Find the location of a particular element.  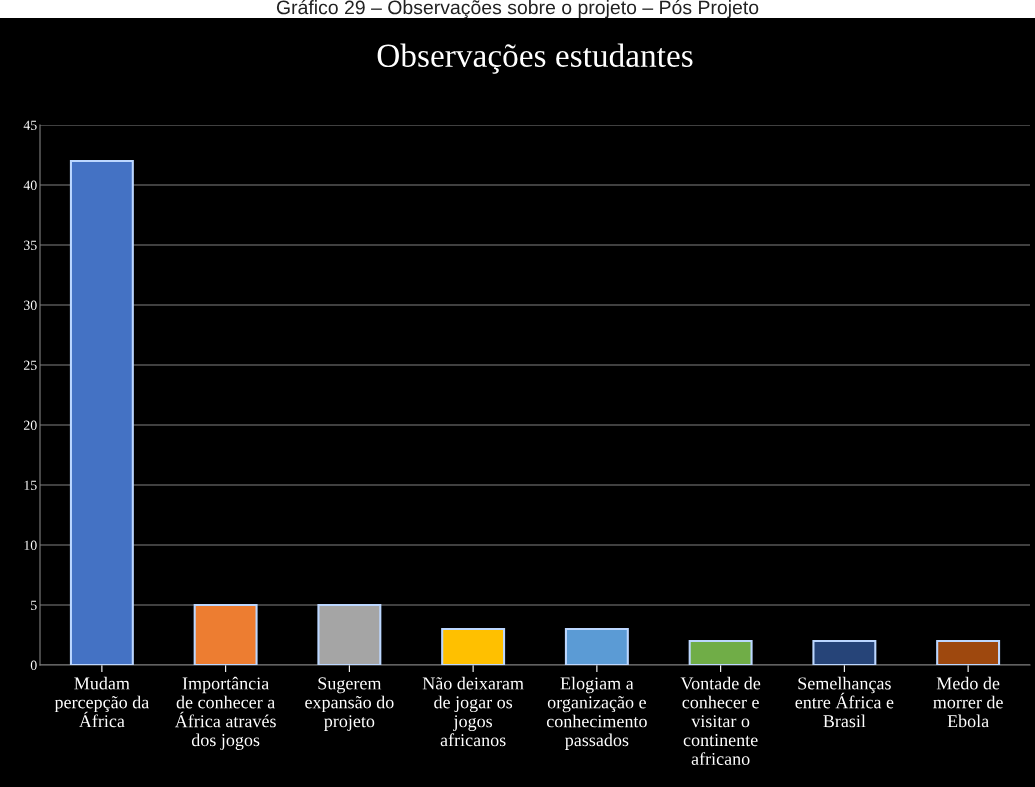

x-tick-label: Medo de morrer de Ebola is located at coordinates (968, 702).